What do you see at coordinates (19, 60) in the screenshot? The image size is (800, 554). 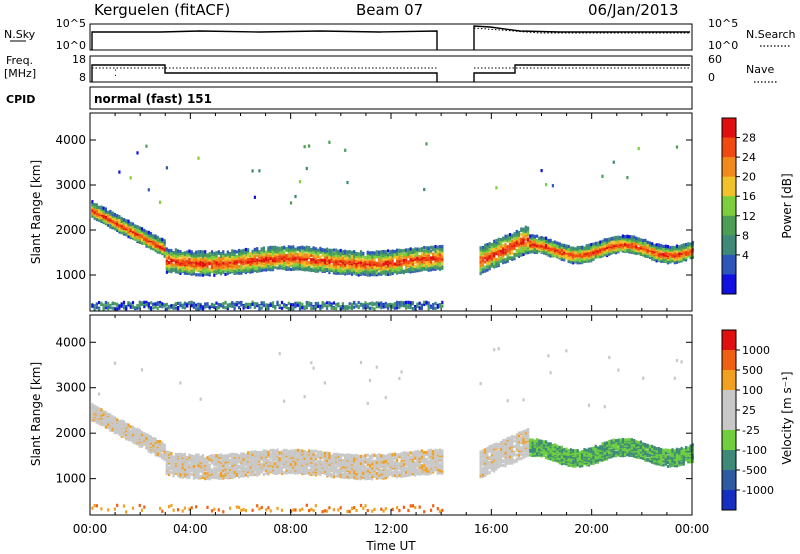 I see `freq-label: Freq.` at bounding box center [19, 60].